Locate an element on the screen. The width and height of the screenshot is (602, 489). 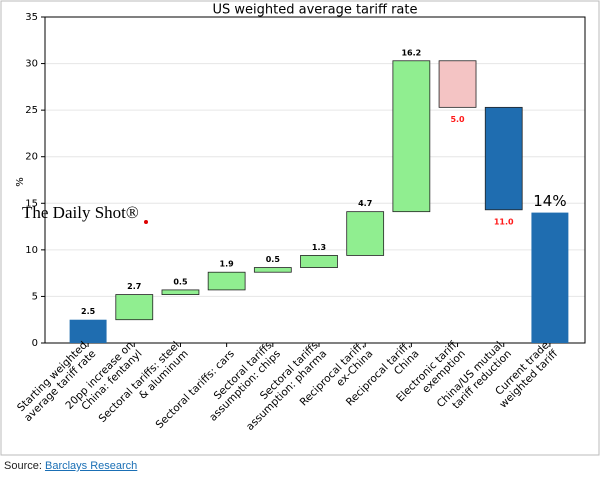
value-label: 1.9 is located at coordinates (227, 264).